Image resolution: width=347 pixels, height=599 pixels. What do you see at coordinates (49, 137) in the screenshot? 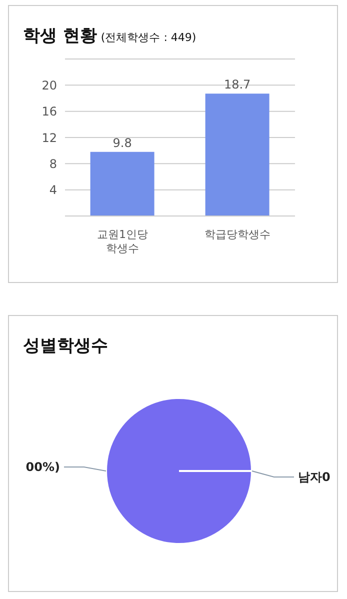
I see `y-tick-label: 12` at bounding box center [49, 137].